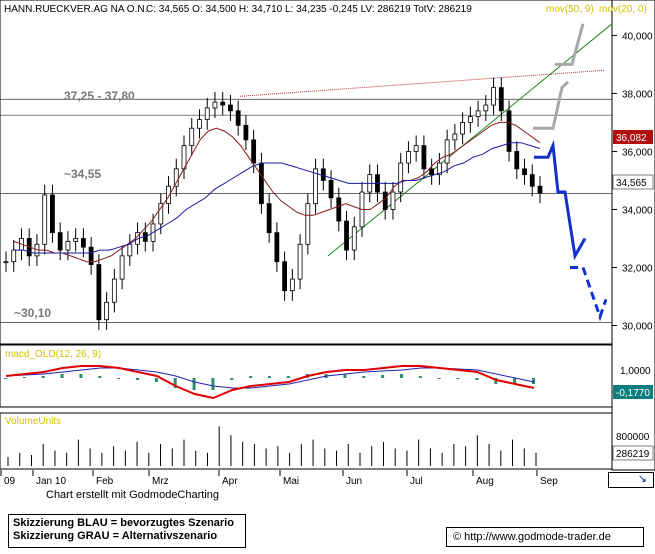  I want to click on volume-value-label: 286219, so click(633, 454).